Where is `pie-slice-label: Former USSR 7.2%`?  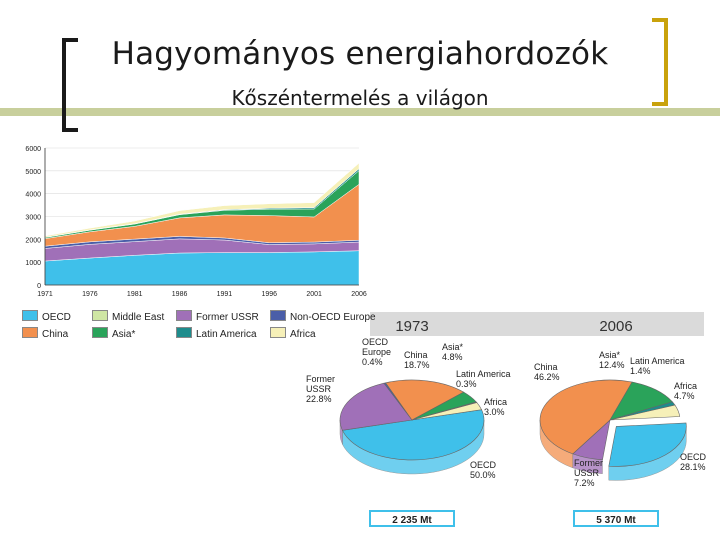
pie-slice-label: Former USSR 7.2% is located at coordinates (588, 473).